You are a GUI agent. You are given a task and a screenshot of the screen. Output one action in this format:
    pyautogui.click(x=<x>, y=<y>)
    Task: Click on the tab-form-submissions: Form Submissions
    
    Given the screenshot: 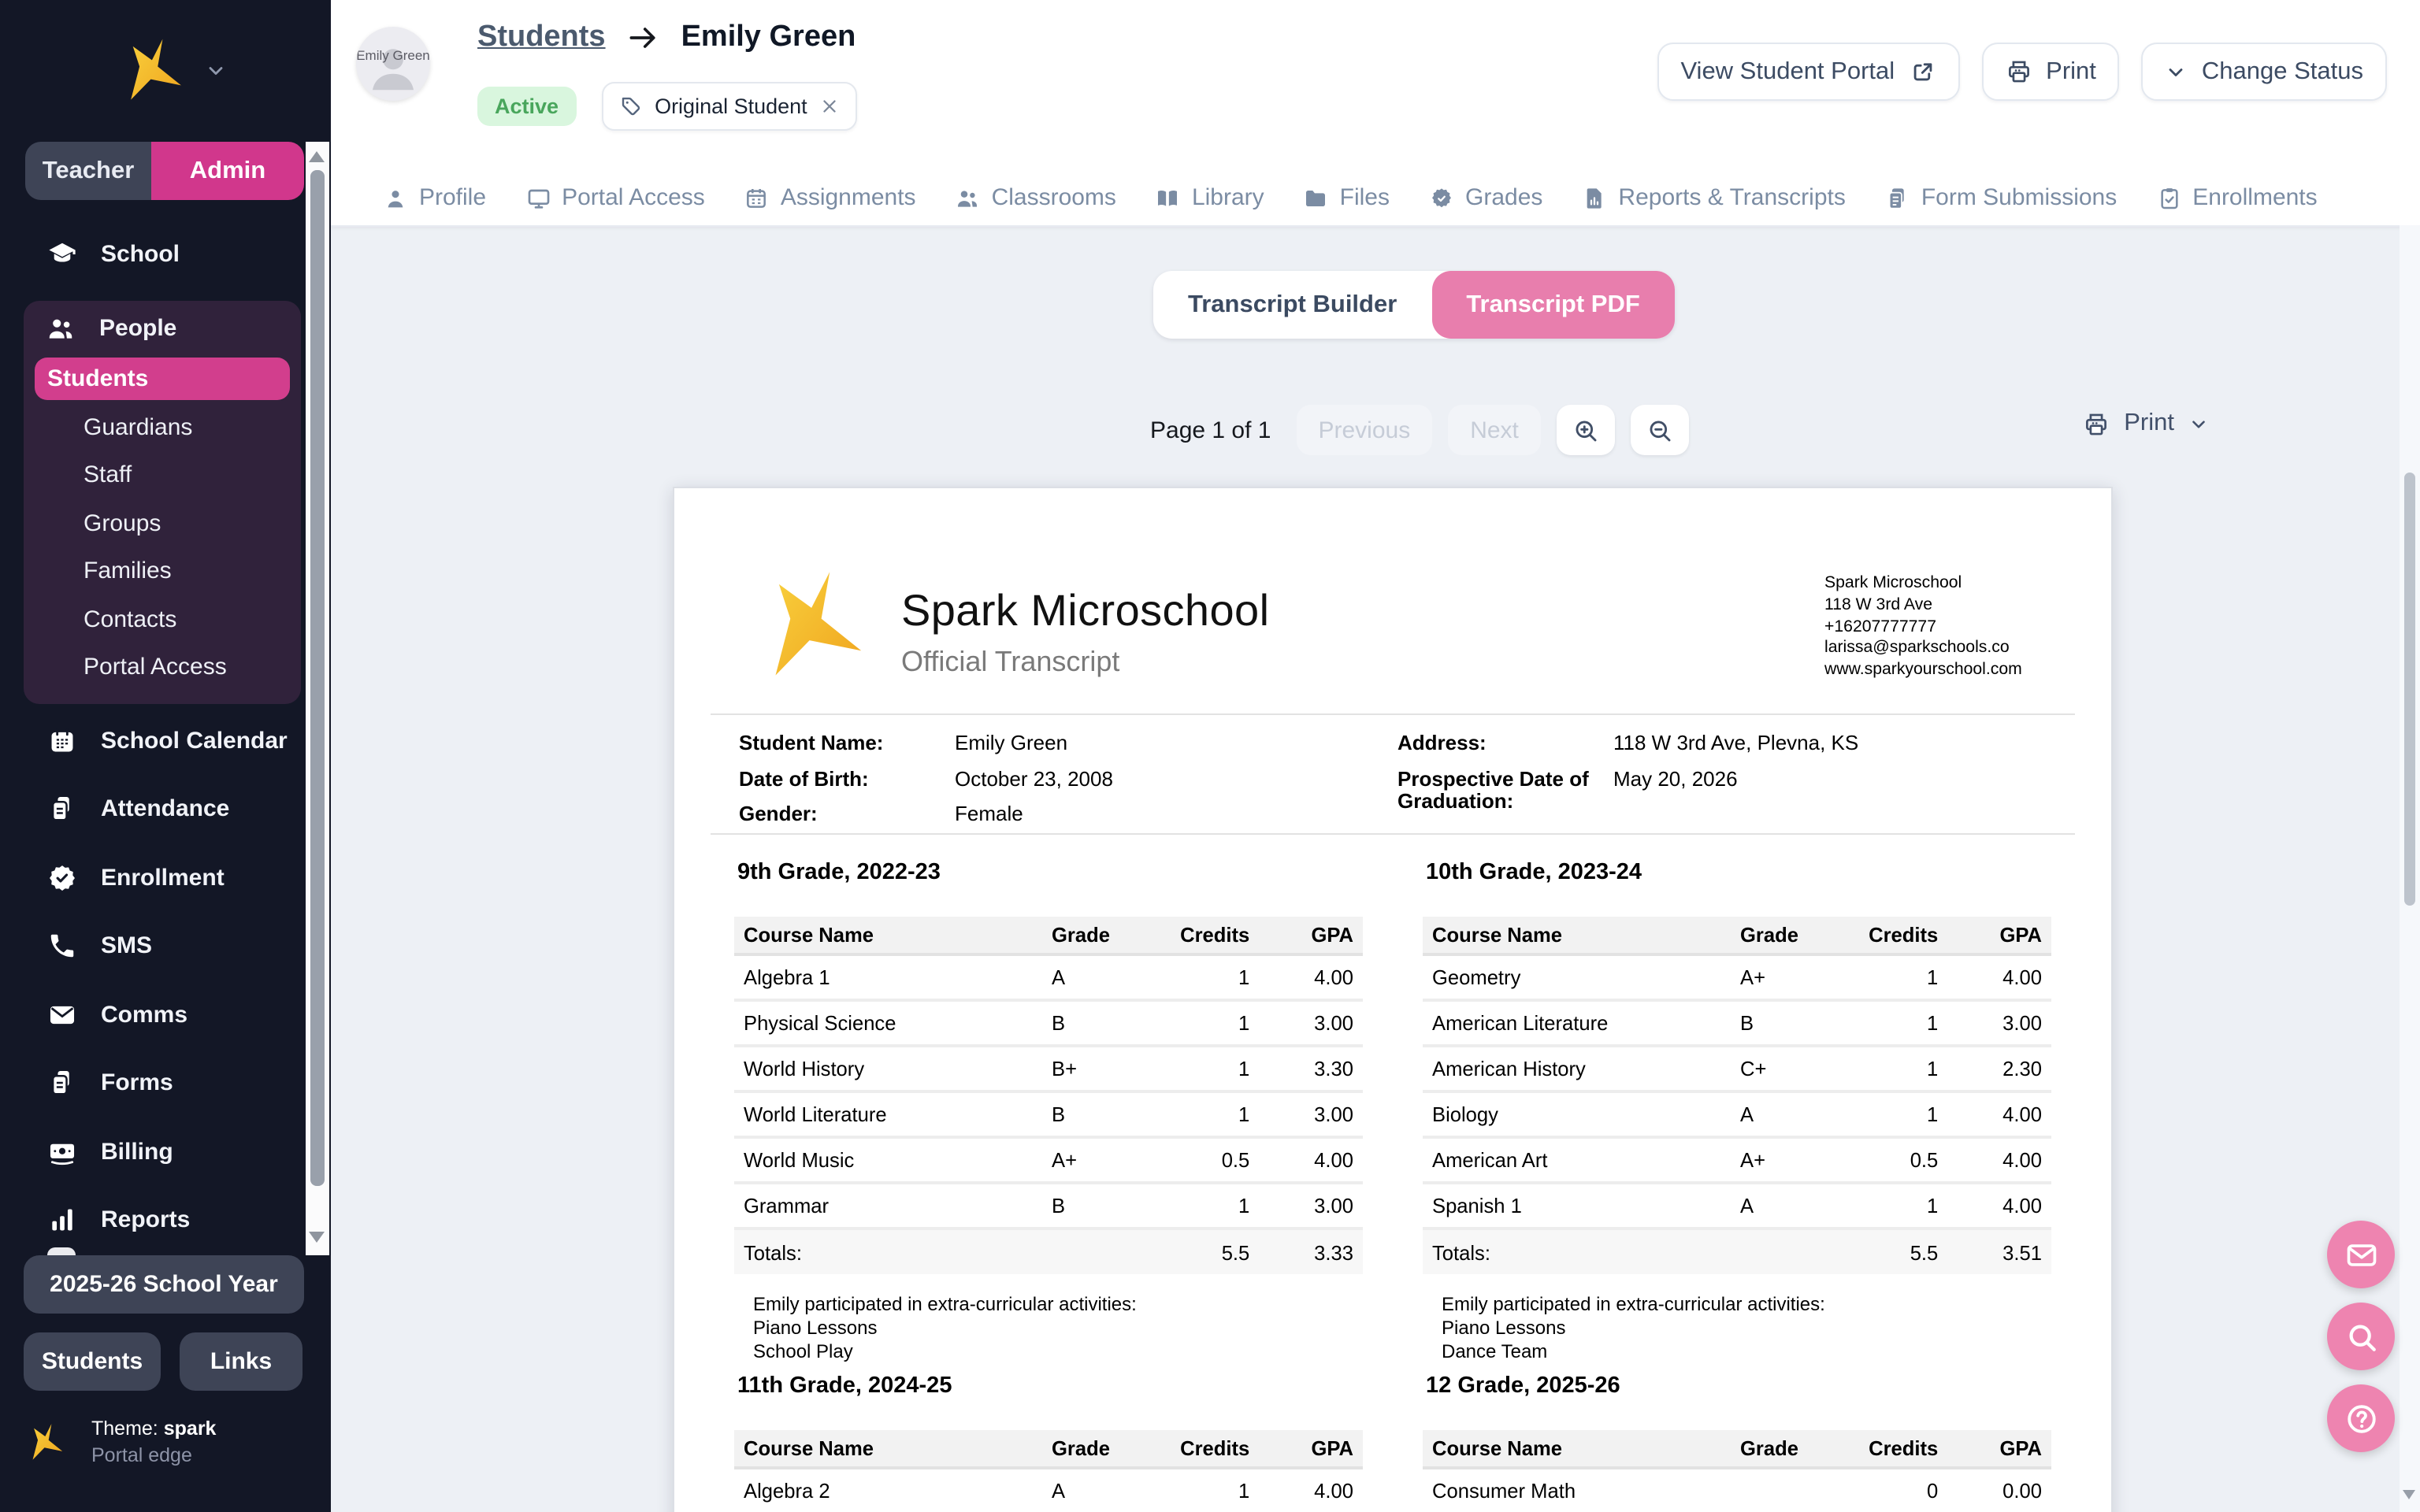 What is the action you would take?
    pyautogui.click(x=2001, y=197)
    